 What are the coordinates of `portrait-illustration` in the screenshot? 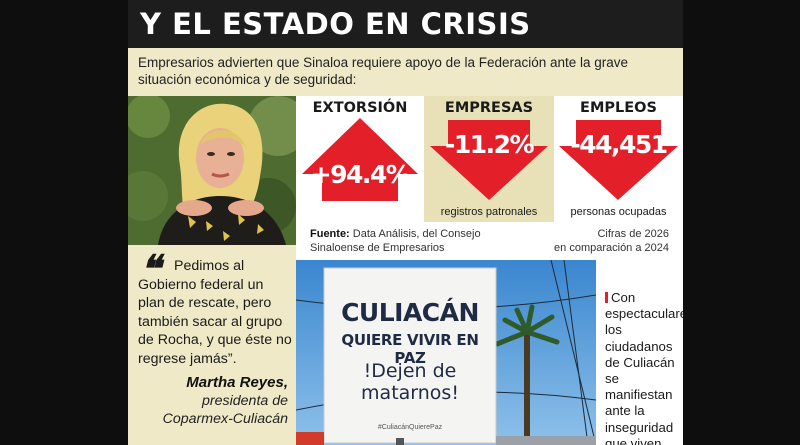 It's located at (212, 170).